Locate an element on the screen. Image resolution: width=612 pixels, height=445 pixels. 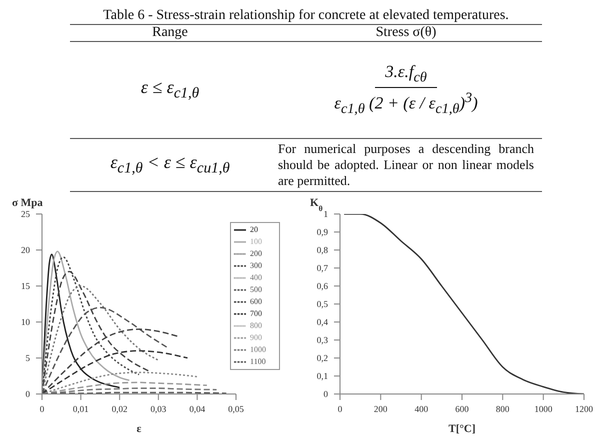
legend-label: 1000 is located at coordinates (258, 349).